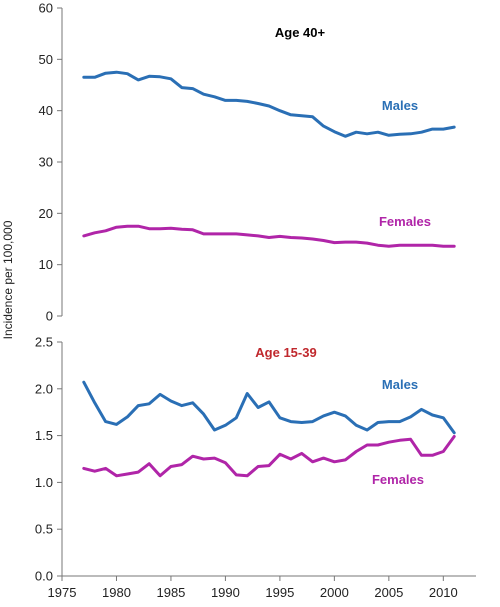  Describe the element at coordinates (443, 592) in the screenshot. I see `x-tick-label: 2010` at that location.